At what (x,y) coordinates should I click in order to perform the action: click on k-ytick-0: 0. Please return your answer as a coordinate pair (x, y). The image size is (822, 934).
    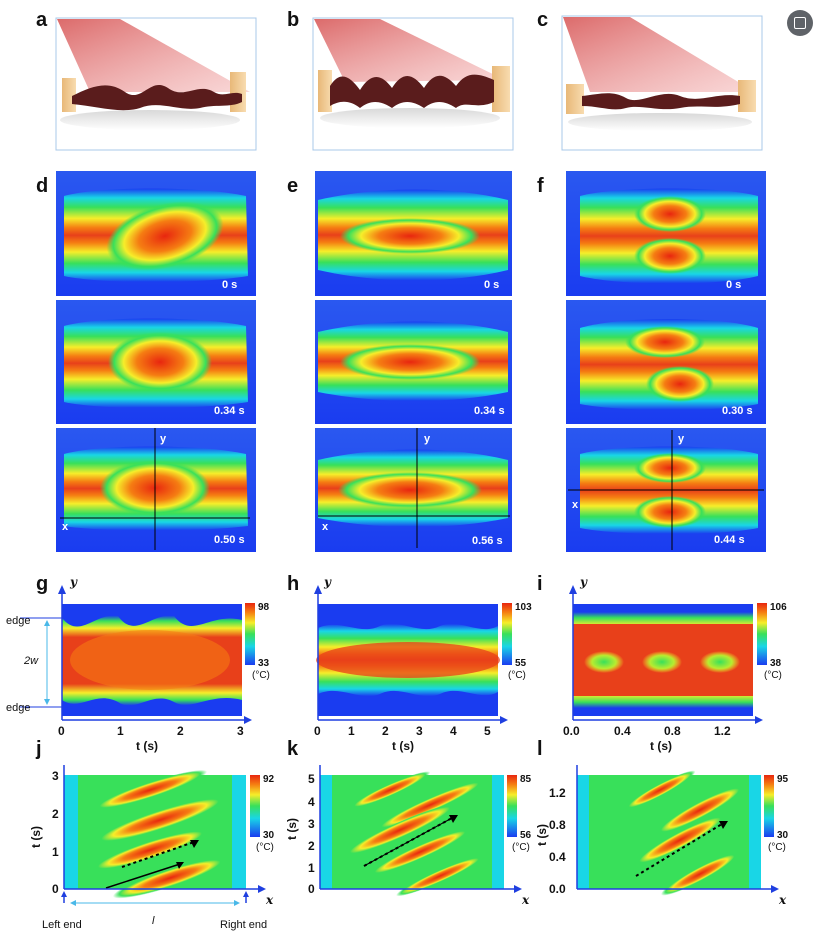
    Looking at the image, I should click on (311, 889).